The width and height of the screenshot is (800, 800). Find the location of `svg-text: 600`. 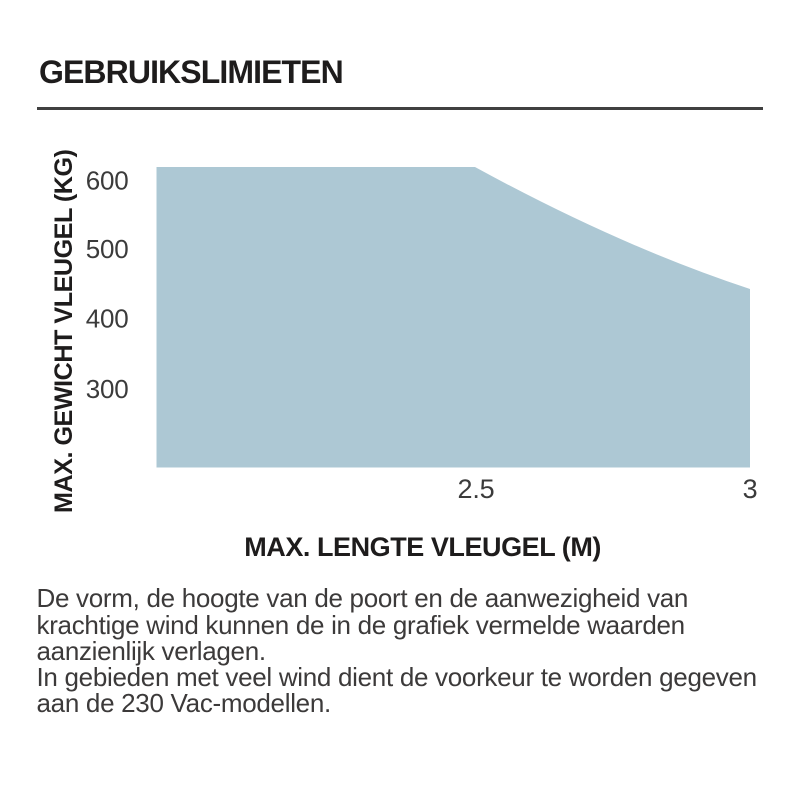

svg-text: 600 is located at coordinates (107, 181).